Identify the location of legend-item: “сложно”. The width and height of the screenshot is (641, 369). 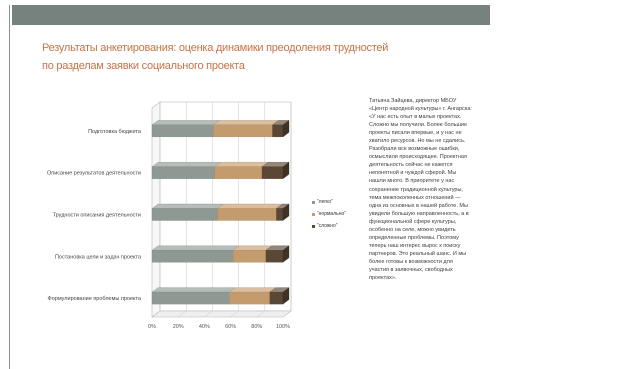
(329, 226).